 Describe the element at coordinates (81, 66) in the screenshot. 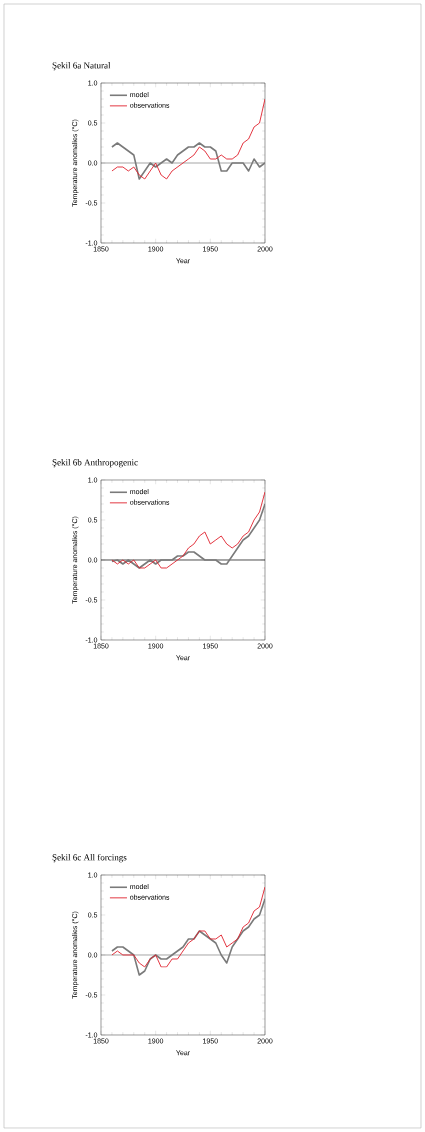

I see `chart-title: Şekil 6a Natural` at that location.